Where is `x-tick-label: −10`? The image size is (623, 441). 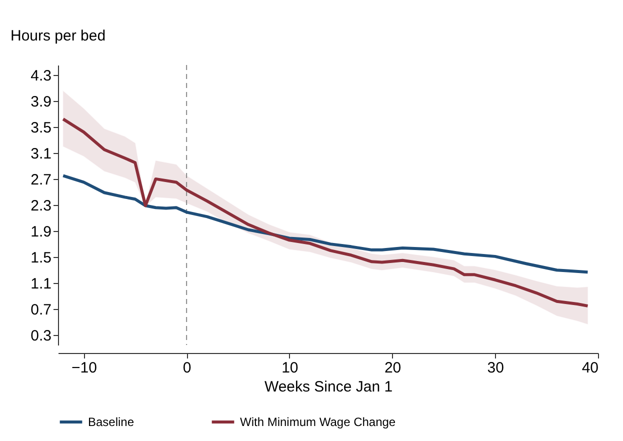
x-tick-label: −10 is located at coordinates (84, 368).